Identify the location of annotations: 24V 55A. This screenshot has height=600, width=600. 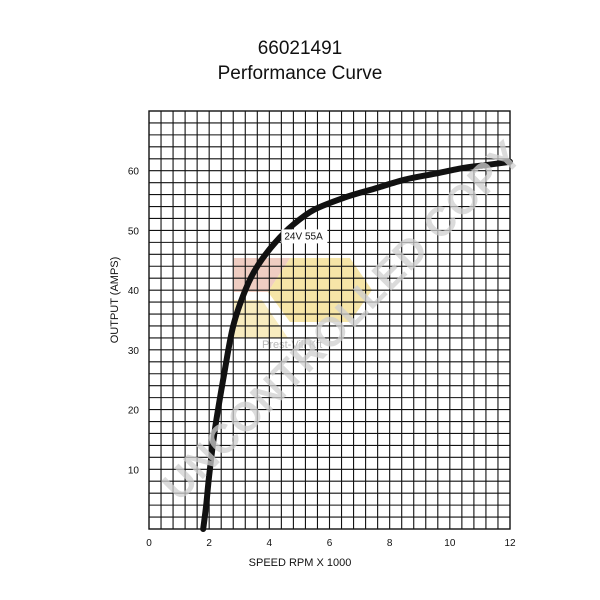
(304, 236).